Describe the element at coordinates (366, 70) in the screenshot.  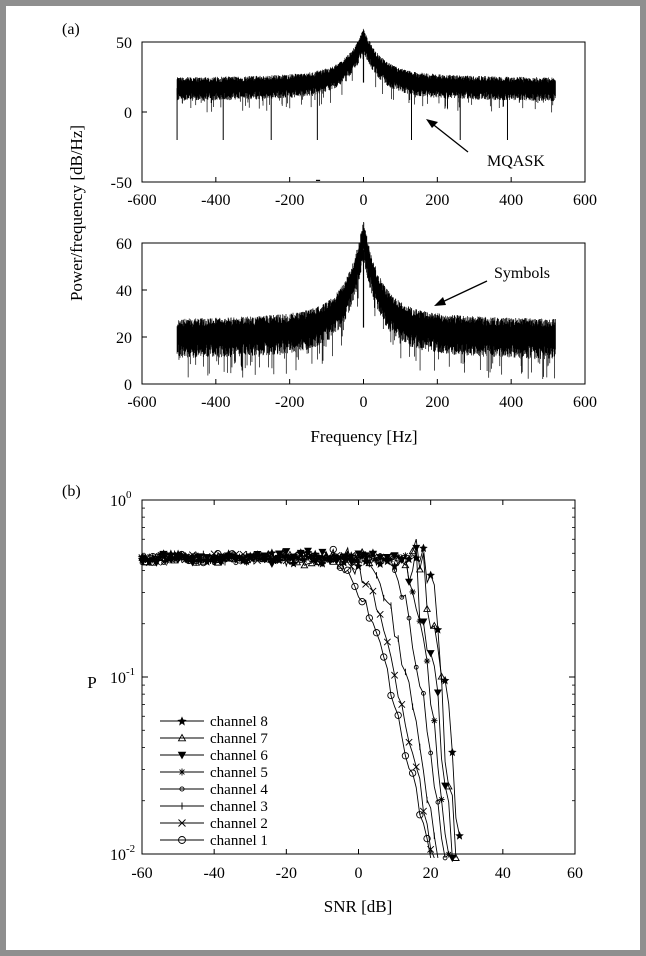
I see `mqask-trace` at that location.